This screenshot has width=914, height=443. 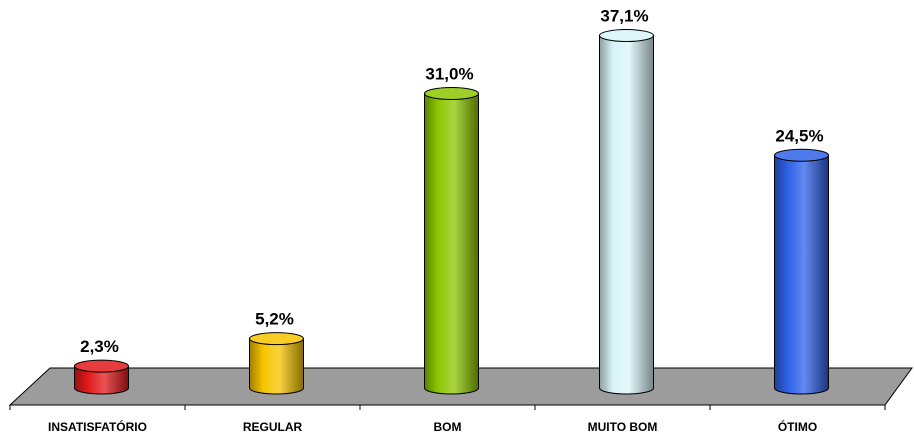 I want to click on bar-insatisfatório, so click(x=101, y=377).